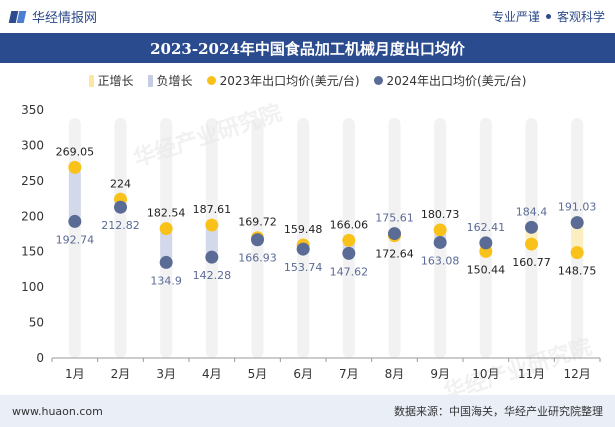  Describe the element at coordinates (174, 81) in the screenshot. I see `legend-label-negative: 负增长` at that location.